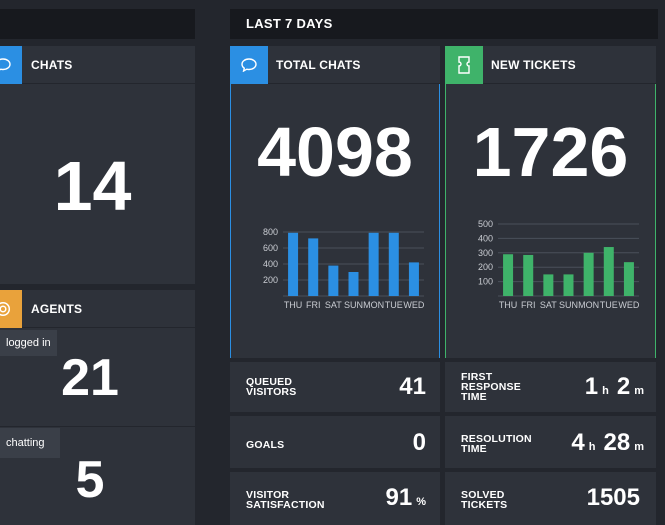 The height and width of the screenshot is (525, 665). What do you see at coordinates (92, 186) in the screenshot?
I see `chats-value: 14` at bounding box center [92, 186].